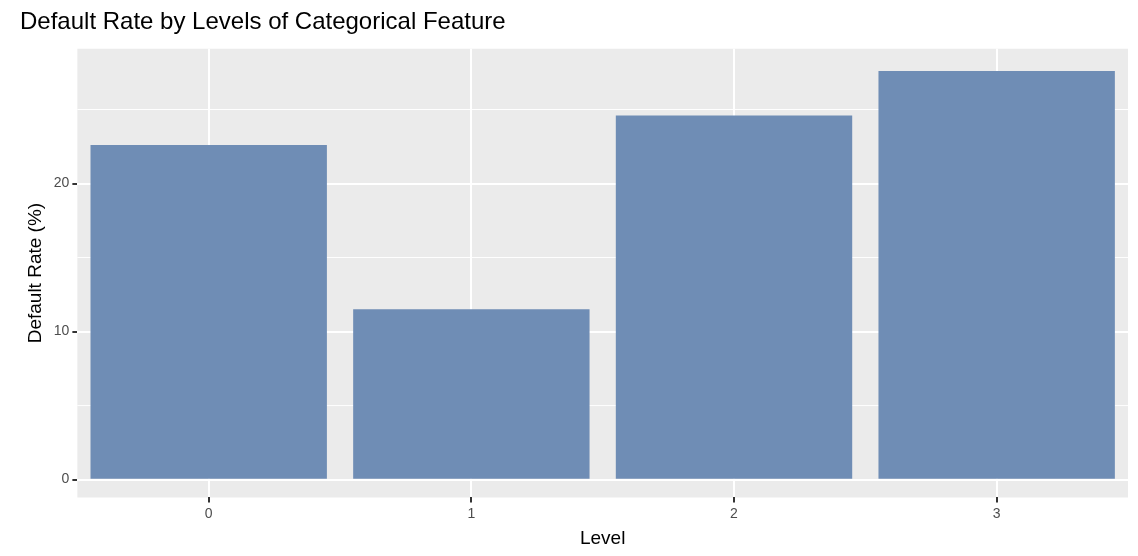  I want to click on x-tick-label: 2, so click(734, 512).